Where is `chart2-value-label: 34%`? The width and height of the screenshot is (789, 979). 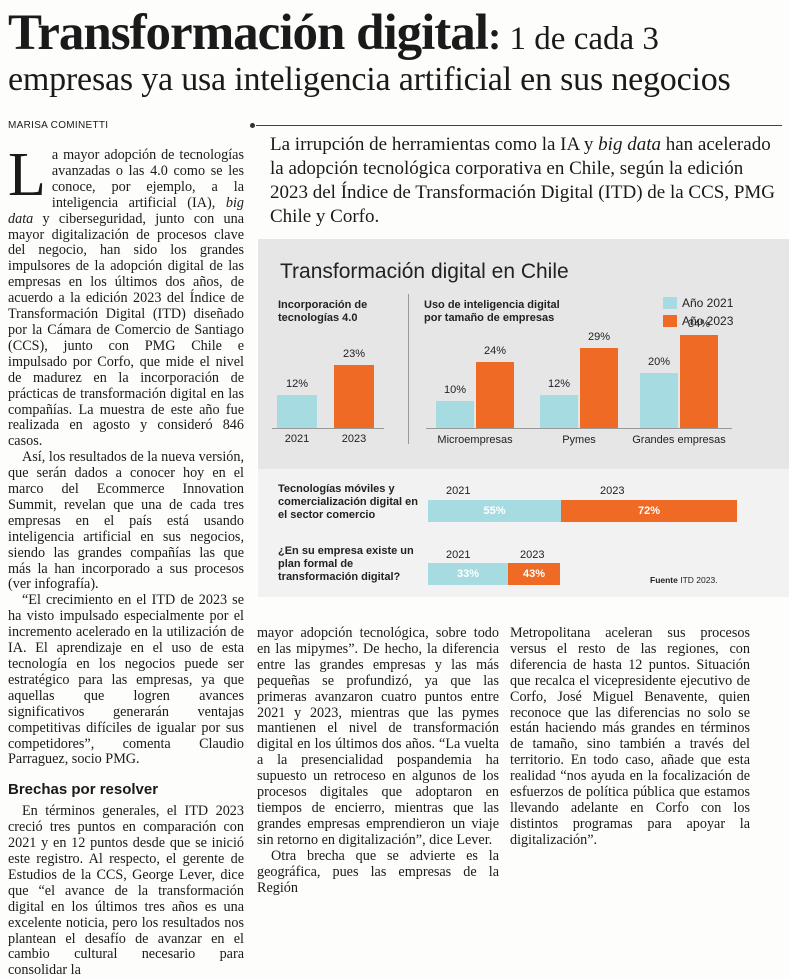
chart2-value-label: 34% is located at coordinates (699, 323).